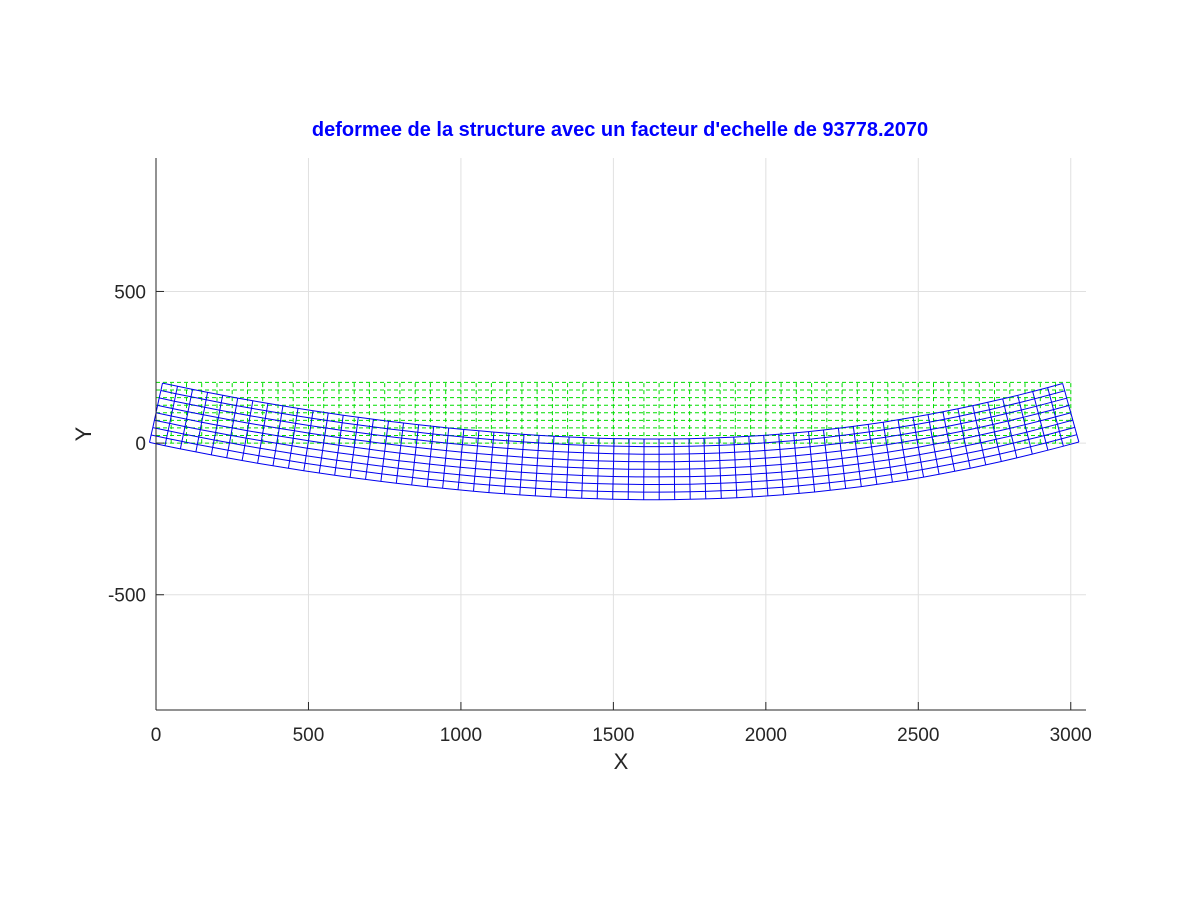  Describe the element at coordinates (918, 735) in the screenshot. I see `x-tick-label: 2500` at that location.